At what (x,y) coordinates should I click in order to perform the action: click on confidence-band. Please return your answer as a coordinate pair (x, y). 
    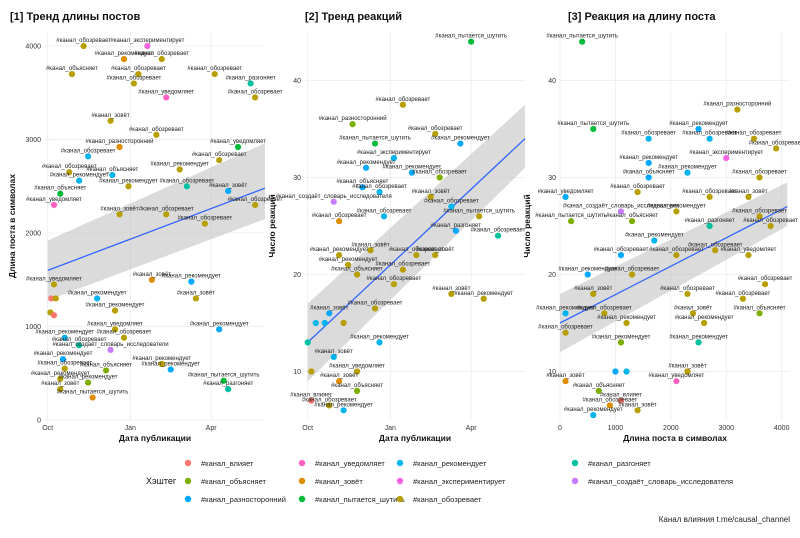
    Looking at the image, I should click on (416, 243).